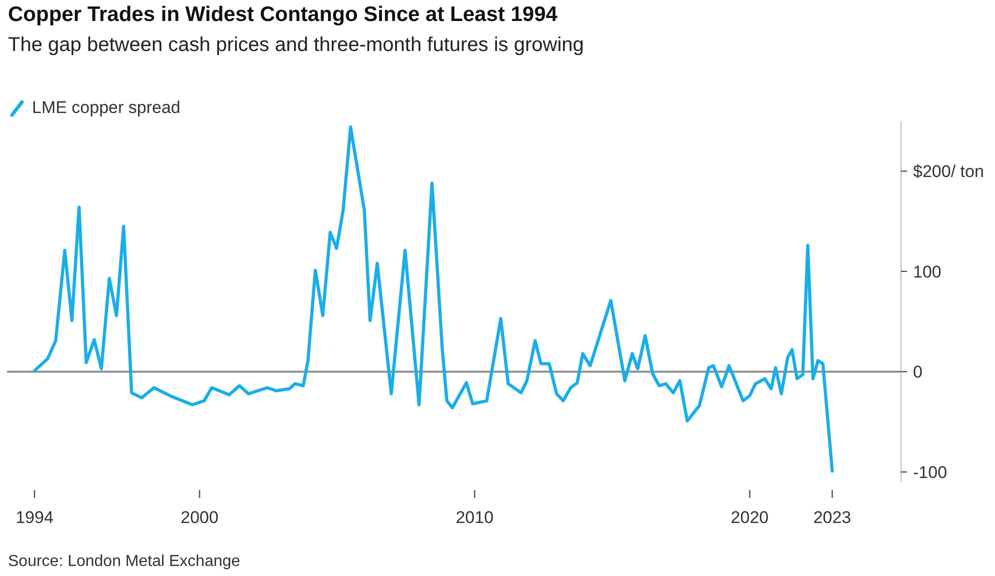  What do you see at coordinates (917, 372) in the screenshot?
I see `y-tick-label: 0` at bounding box center [917, 372].